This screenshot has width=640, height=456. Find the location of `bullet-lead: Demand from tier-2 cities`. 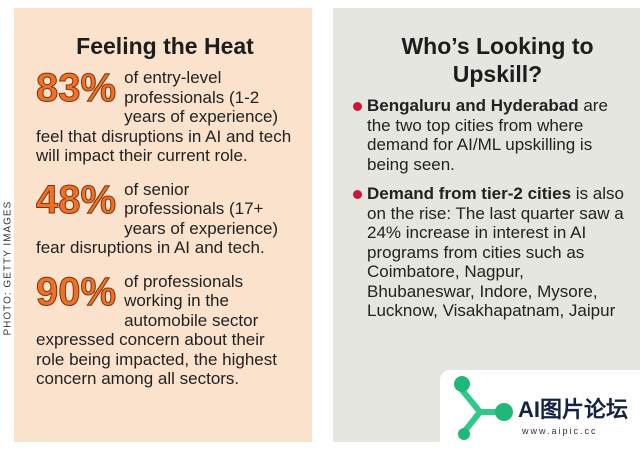

bullet-lead: Demand from tier-2 cities is located at coordinates (469, 193).